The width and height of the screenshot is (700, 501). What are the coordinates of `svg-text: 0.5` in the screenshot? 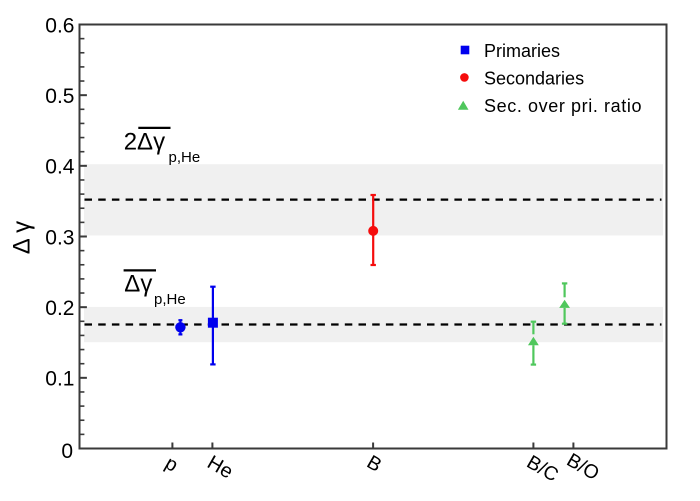 It's located at (59, 96).